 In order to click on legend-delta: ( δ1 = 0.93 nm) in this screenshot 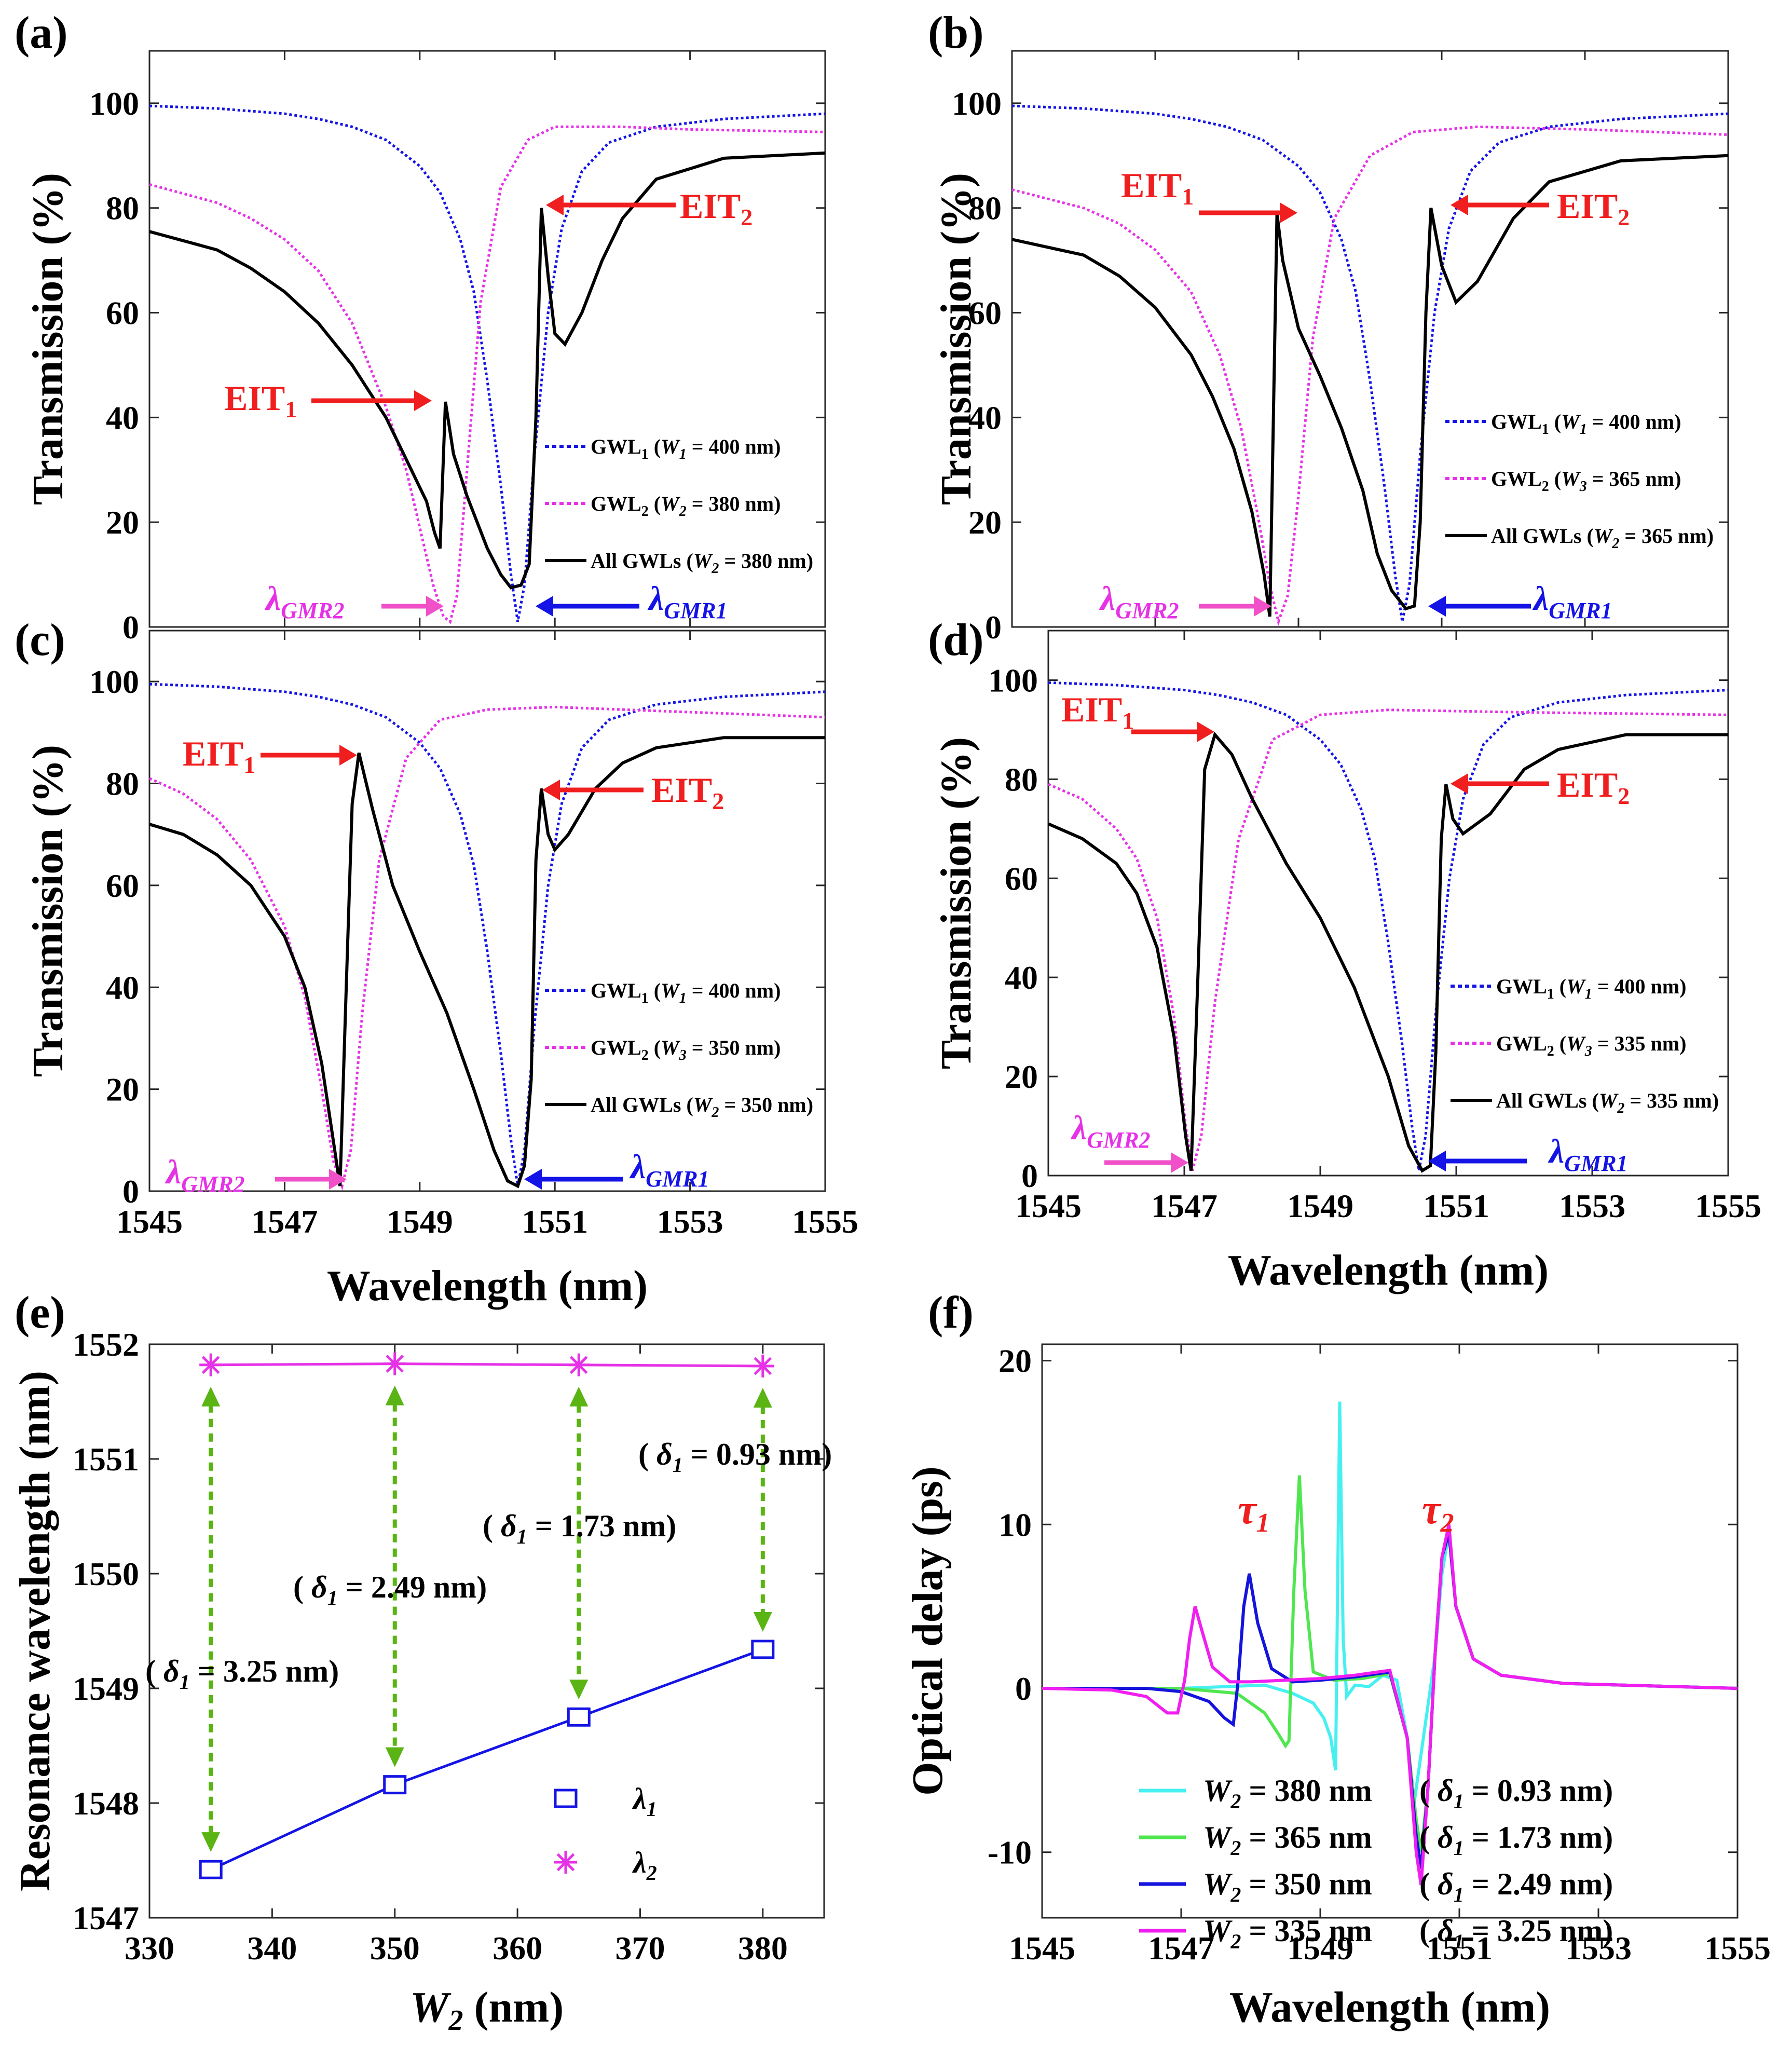, I will do `click(1516, 1793)`.